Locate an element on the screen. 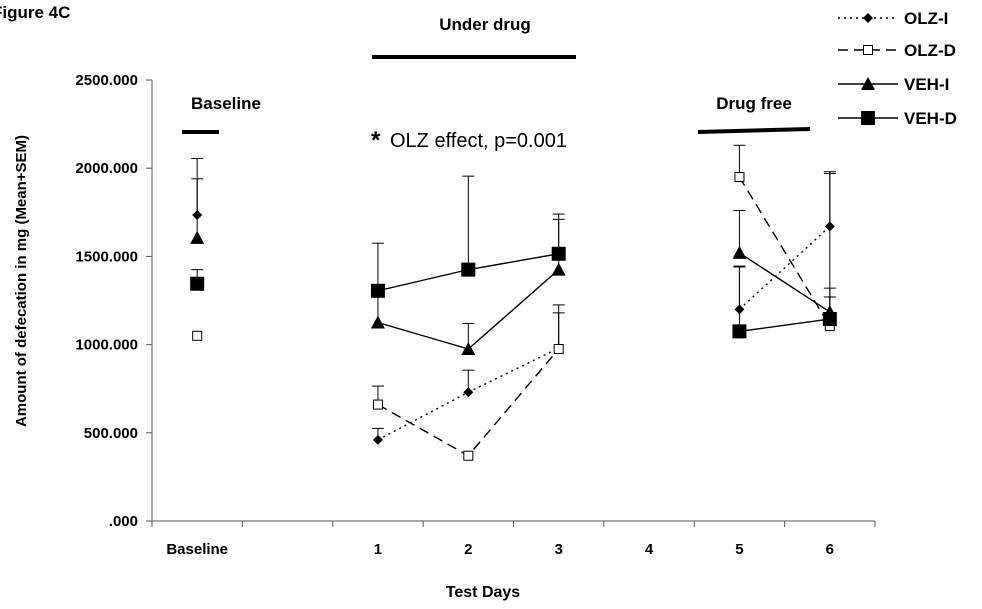 Image resolution: width=982 pixels, height=609 pixels. x-tick-label: 5 is located at coordinates (739, 549).